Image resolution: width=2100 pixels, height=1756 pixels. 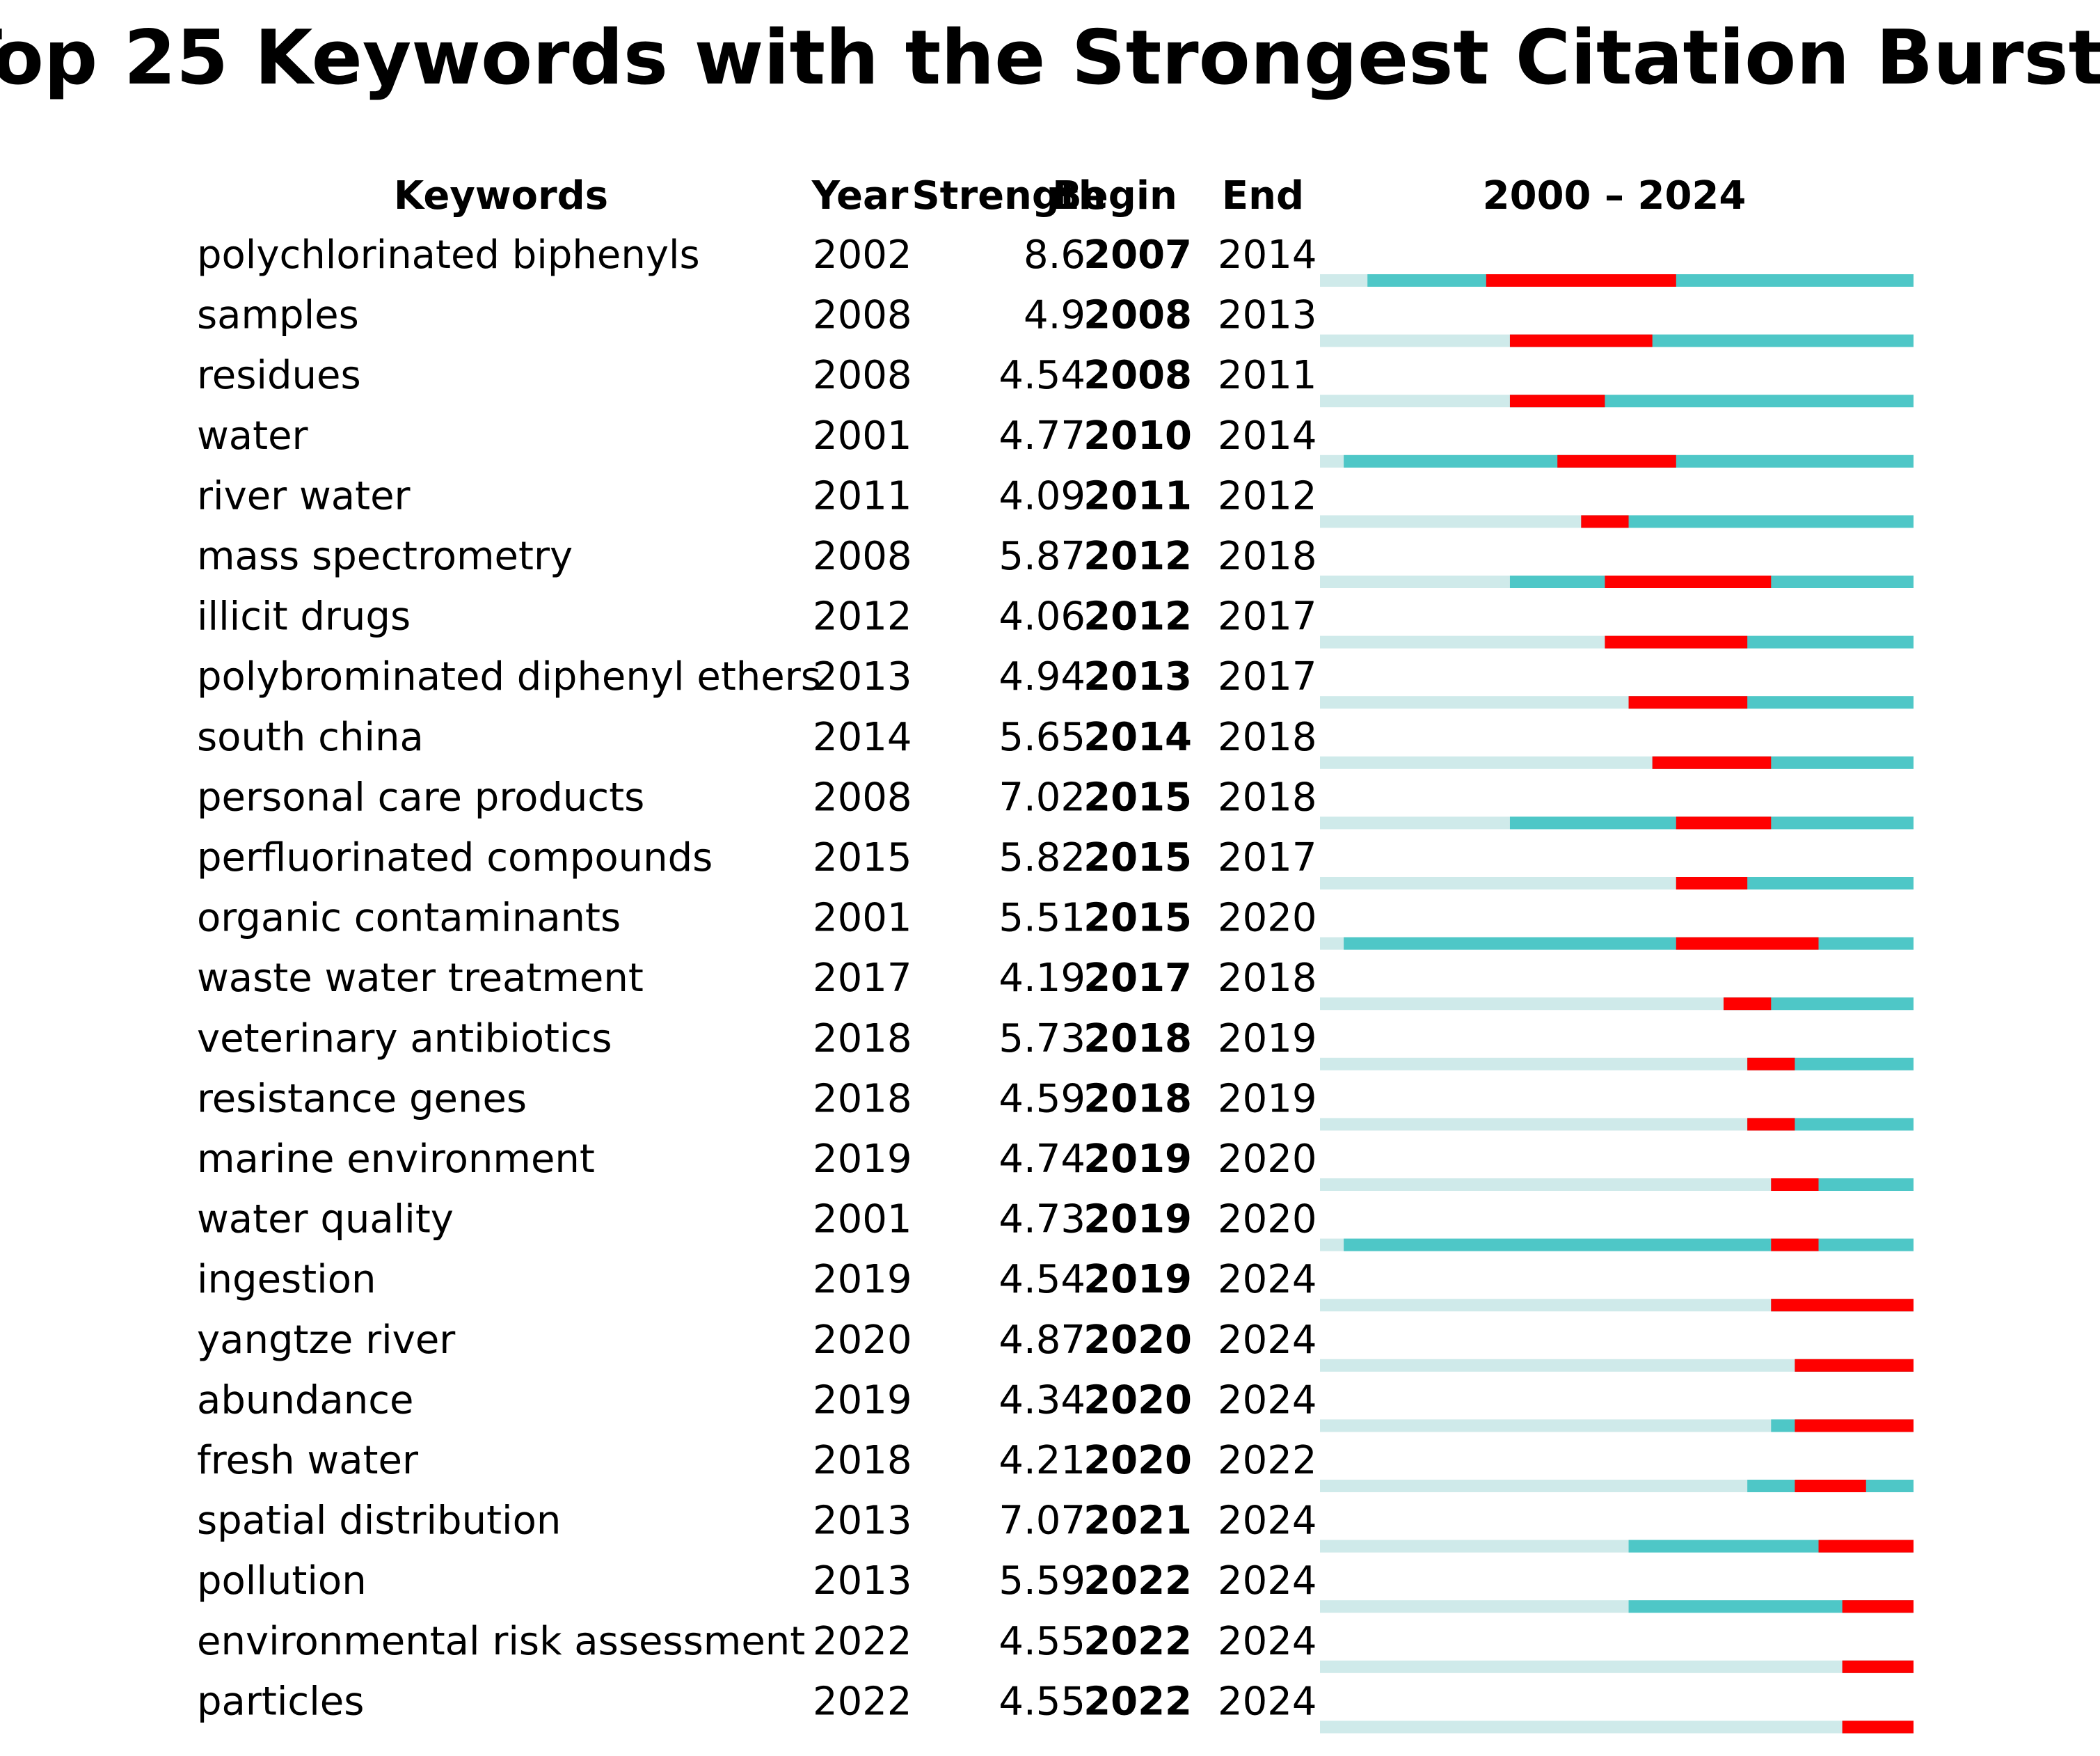 I want to click on begin-label: 2013, so click(x=1137, y=676).